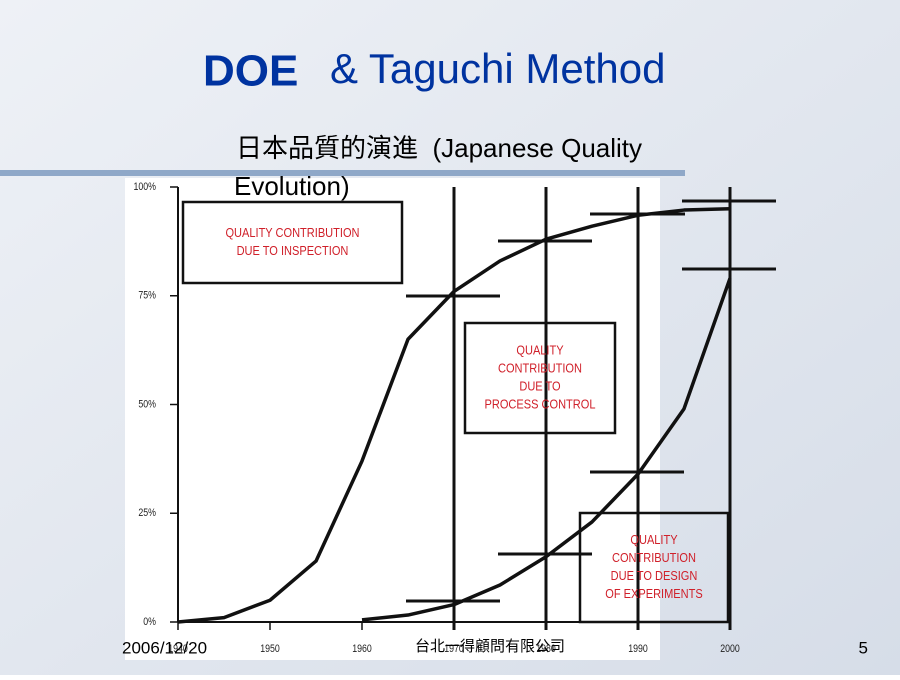 Image resolution: width=900 pixels, height=680 pixels. Describe the element at coordinates (270, 649) in the screenshot. I see `x-tick-label: 1950` at that location.